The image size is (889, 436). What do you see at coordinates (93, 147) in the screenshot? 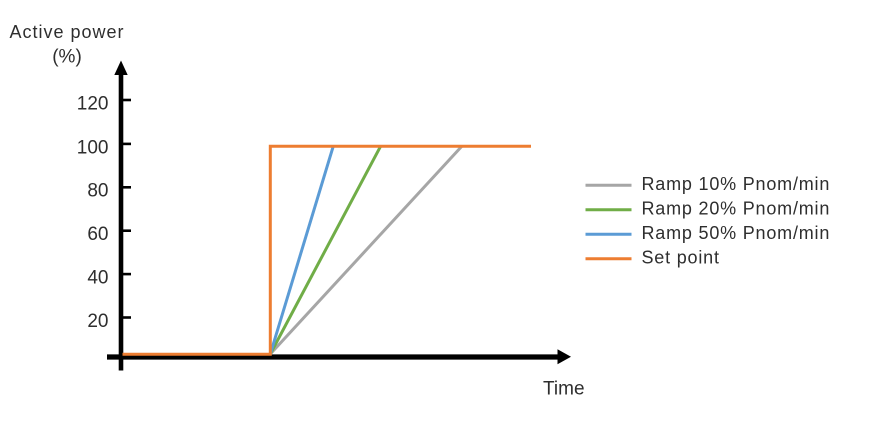
I see `svg-text: 100` at bounding box center [93, 147].